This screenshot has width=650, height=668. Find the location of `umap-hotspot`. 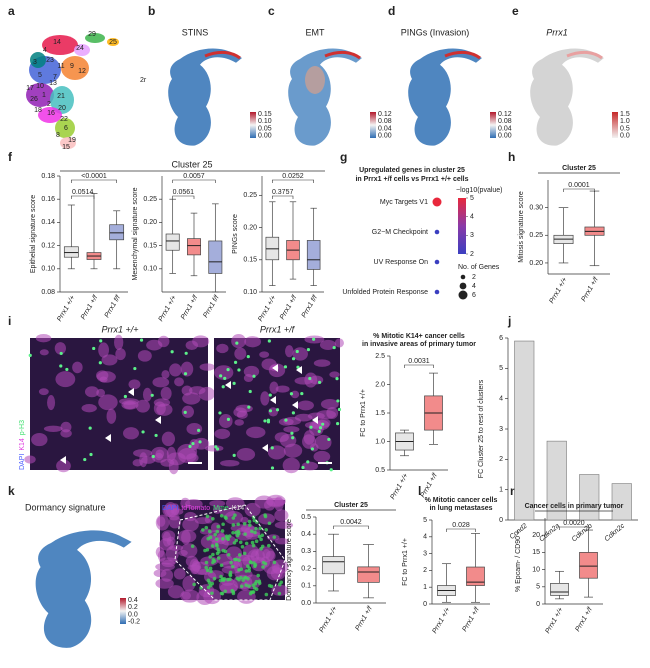

umap-hotspot is located at coordinates (315, 80).